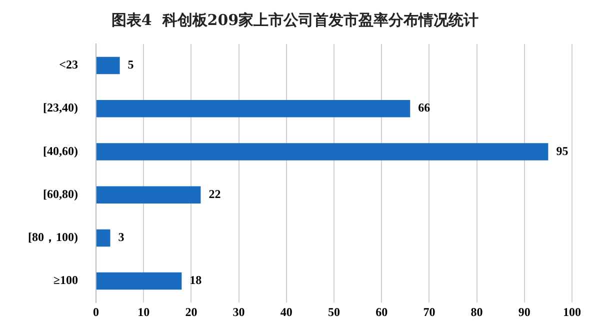 This screenshot has width=600, height=331. I want to click on data-label: 22, so click(214, 193).